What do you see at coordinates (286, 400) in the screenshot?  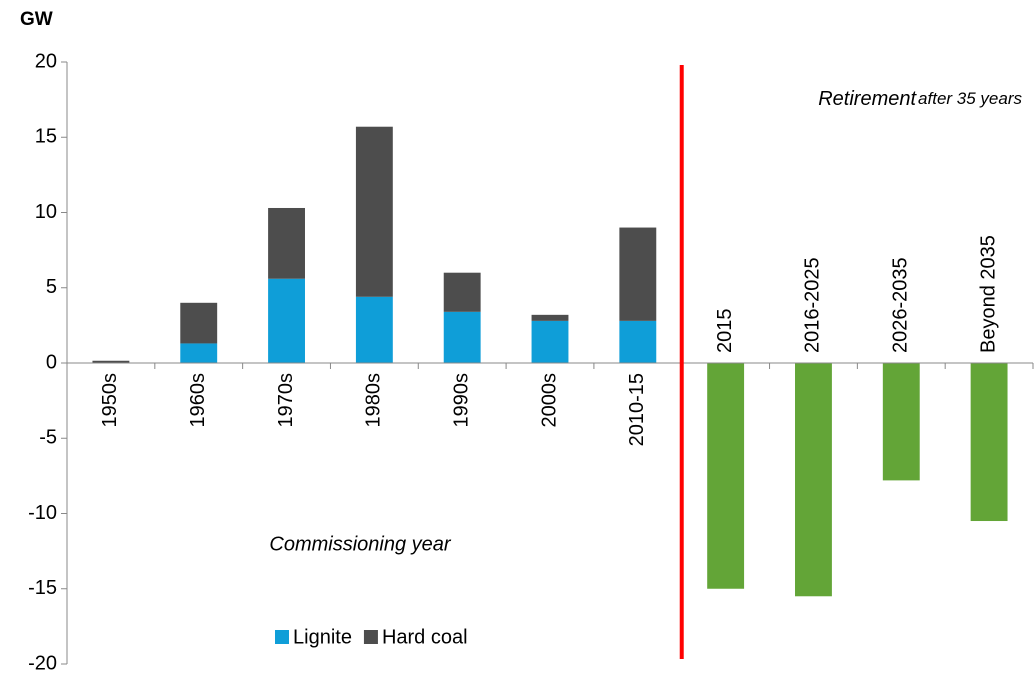 I see `x-tick-label: 1970s` at bounding box center [286, 400].